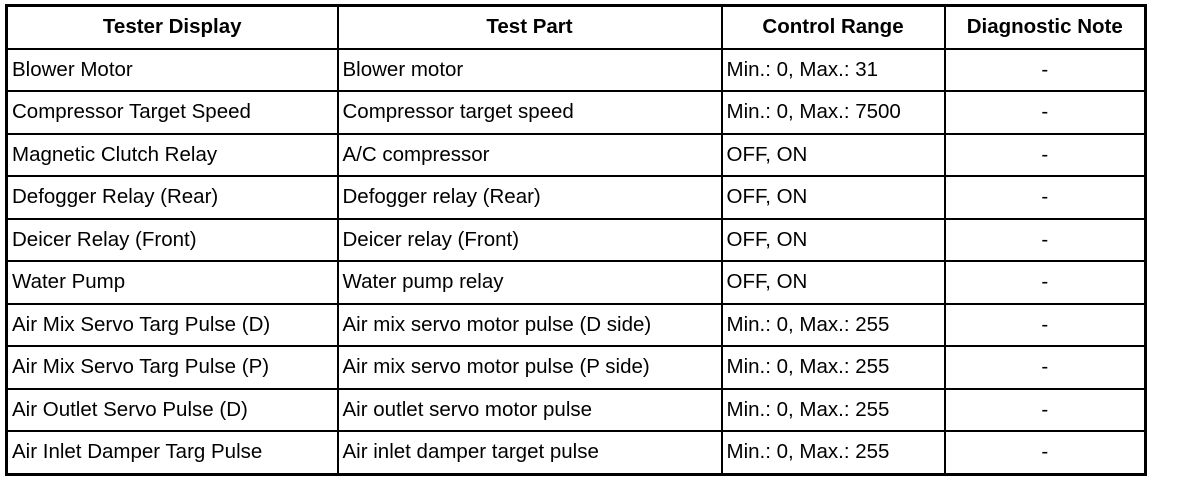 The width and height of the screenshot is (1184, 480). What do you see at coordinates (172, 154) in the screenshot?
I see `tester-display-cell: Magnetic Clutch Relay` at bounding box center [172, 154].